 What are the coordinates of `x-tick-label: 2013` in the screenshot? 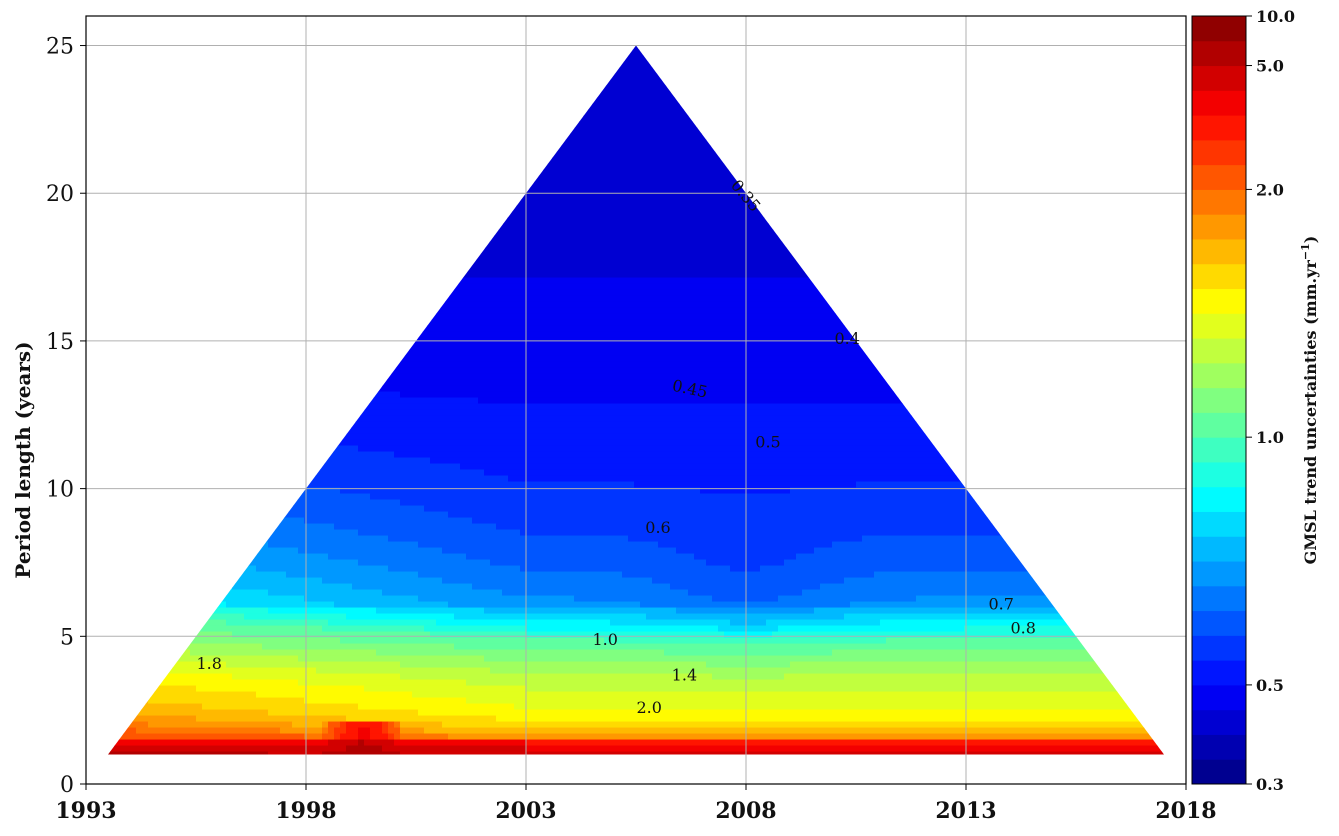 It's located at (965, 811).